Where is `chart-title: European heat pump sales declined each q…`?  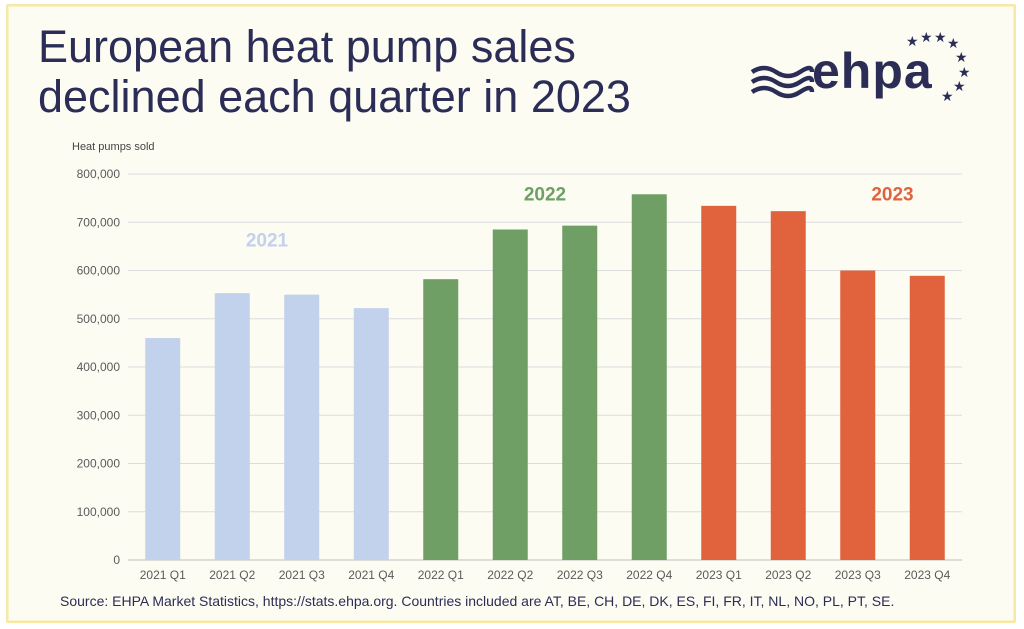 chart-title: European heat pump sales declined each q… is located at coordinates (334, 71).